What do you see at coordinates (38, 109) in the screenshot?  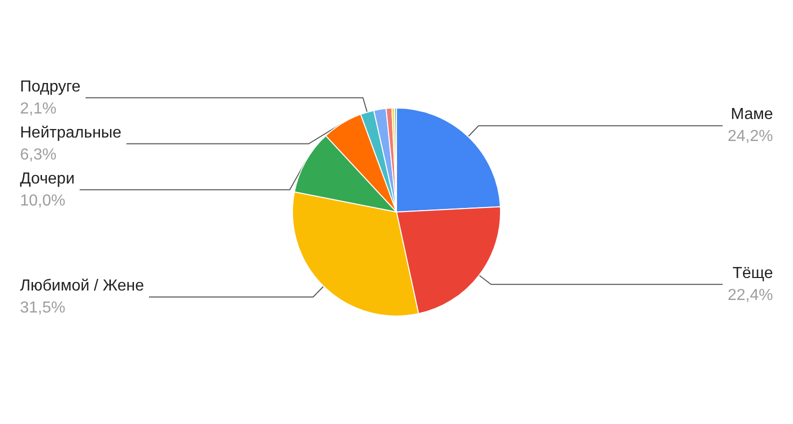 I see `data-label: 2,1%` at bounding box center [38, 109].